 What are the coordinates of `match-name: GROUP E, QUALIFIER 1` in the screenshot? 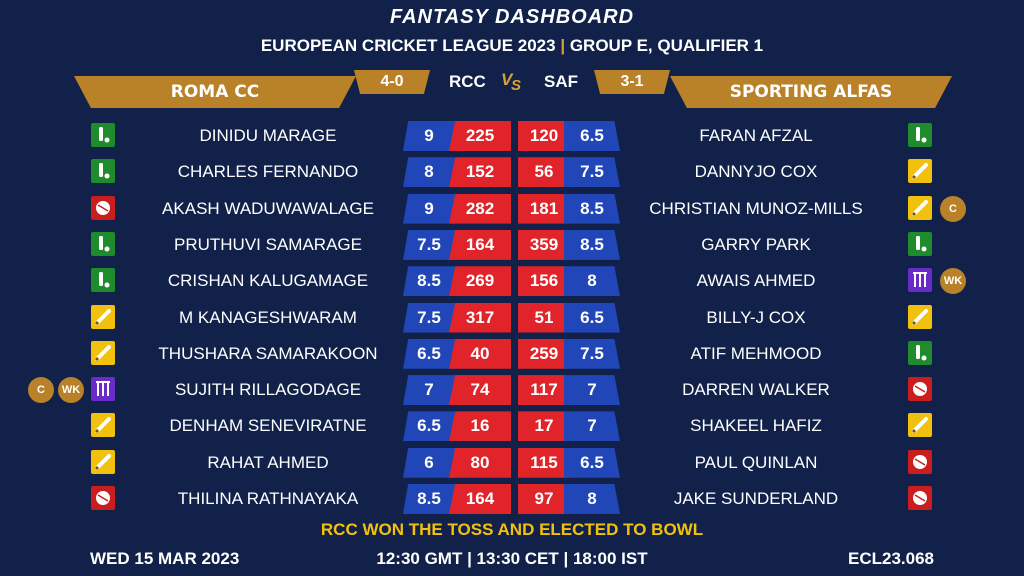 It's located at (666, 45).